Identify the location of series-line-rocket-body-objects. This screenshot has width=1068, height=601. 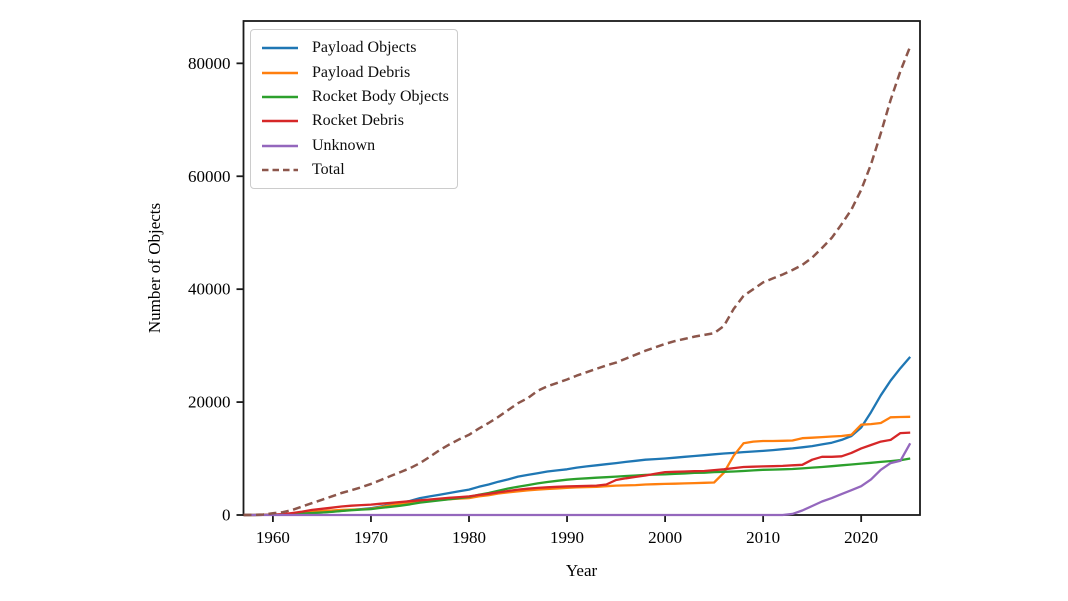
(577, 487).